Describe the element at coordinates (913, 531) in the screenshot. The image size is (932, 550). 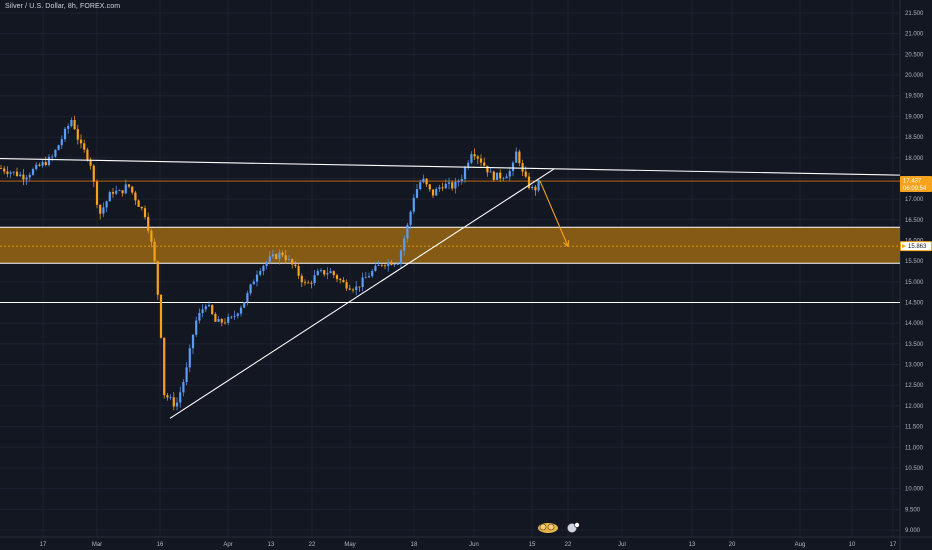
I see `price-tick-label: 9.000` at that location.